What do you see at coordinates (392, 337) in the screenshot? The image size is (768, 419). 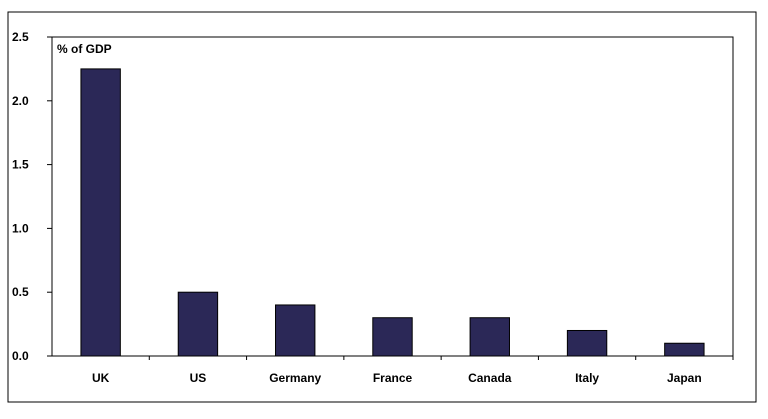 I see `bar-france` at bounding box center [392, 337].